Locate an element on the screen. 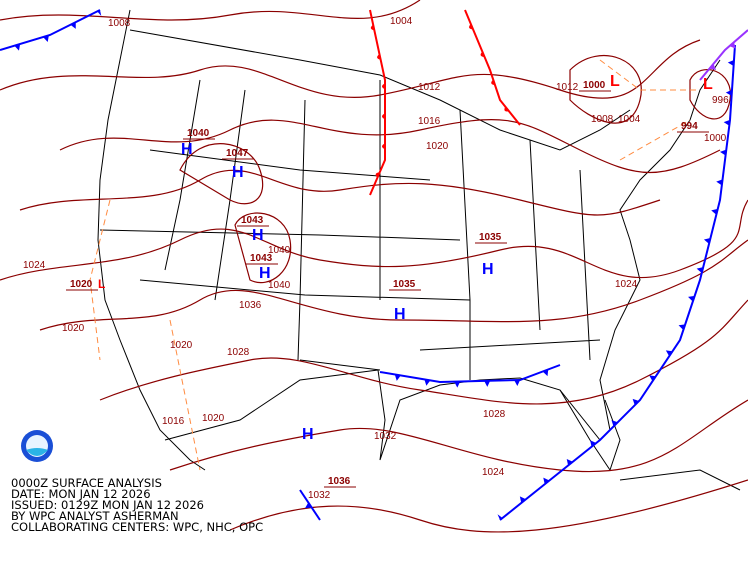  pressure-center-value: 1036 is located at coordinates (339, 481).